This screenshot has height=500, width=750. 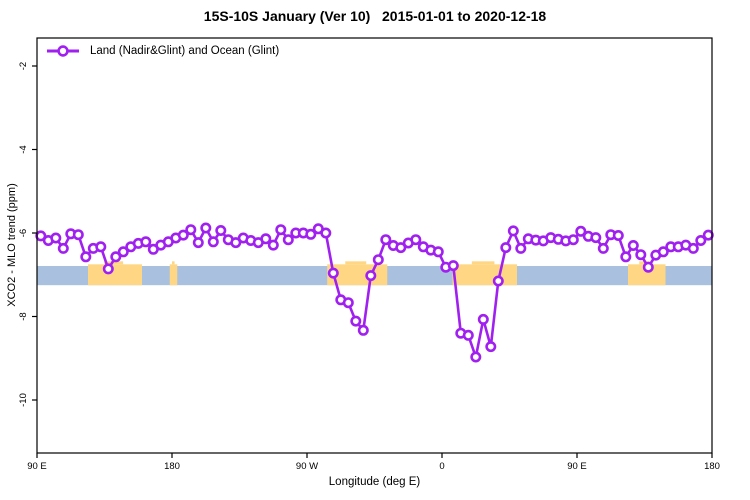 What do you see at coordinates (23, 66) in the screenshot?
I see `y-tick-label: -2` at bounding box center [23, 66].